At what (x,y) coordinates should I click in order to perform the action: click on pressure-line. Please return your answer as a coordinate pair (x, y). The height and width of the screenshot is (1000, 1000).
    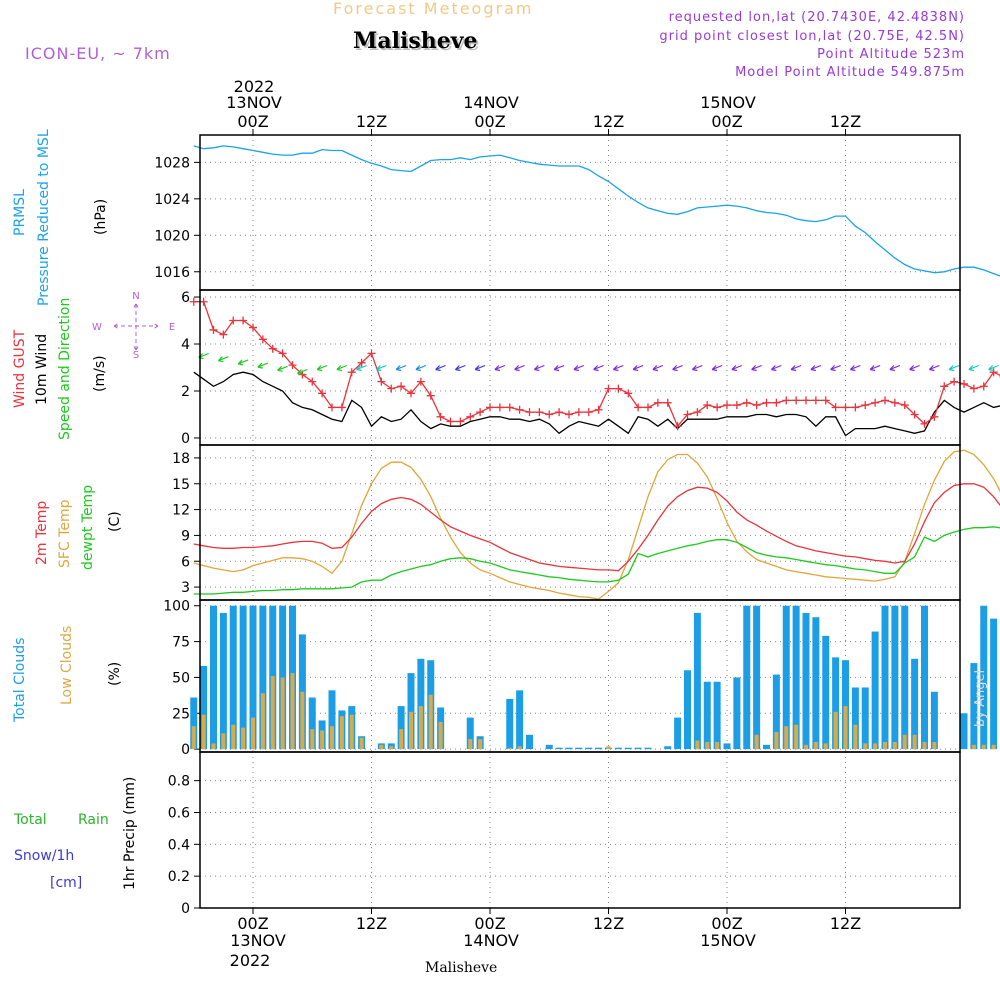
    Looking at the image, I should click on (596, 211).